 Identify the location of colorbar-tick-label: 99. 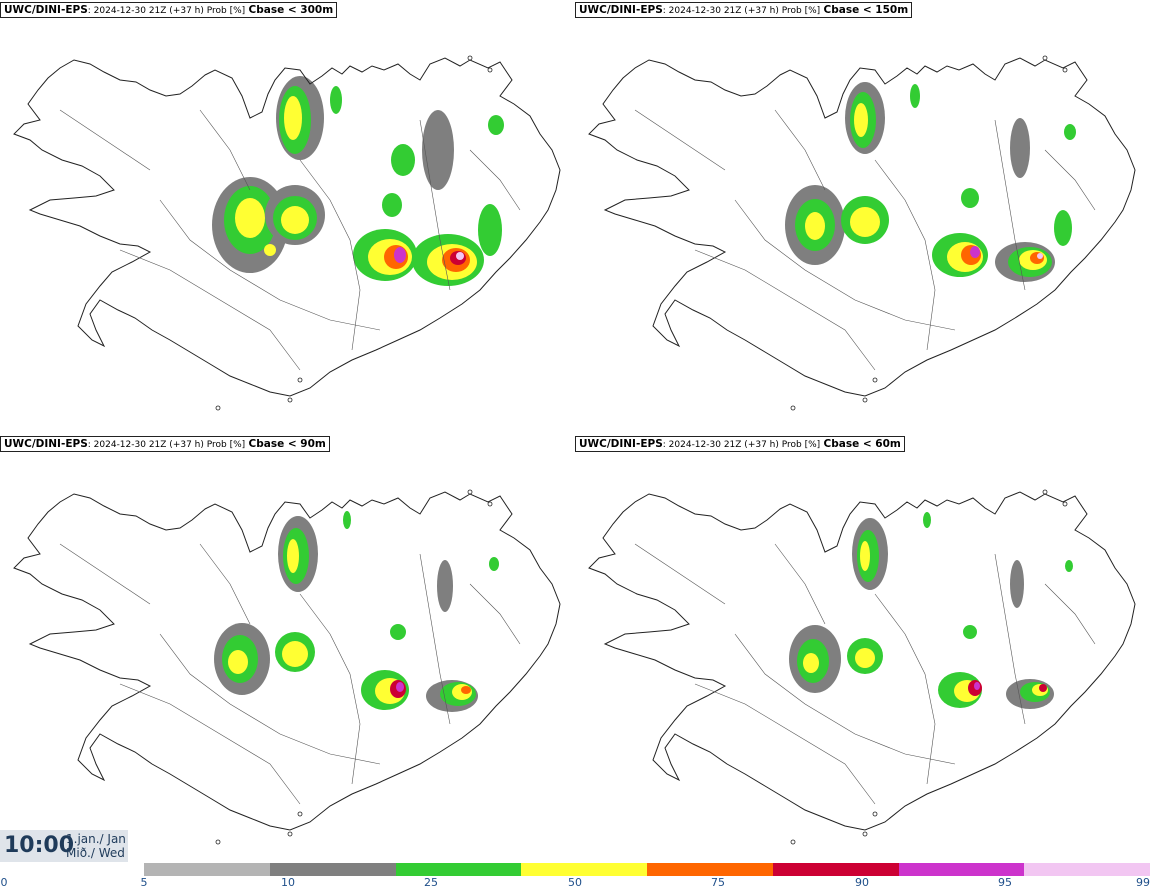
(1143, 882).